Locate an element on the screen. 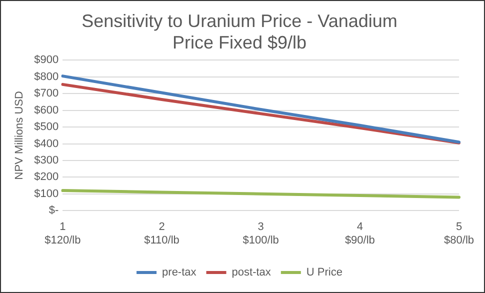 This screenshot has height=293, width=485. chart-title: Sensitivity to Uranium Price - Vanadium Price Fixed $9/lb is located at coordinates (240, 31).